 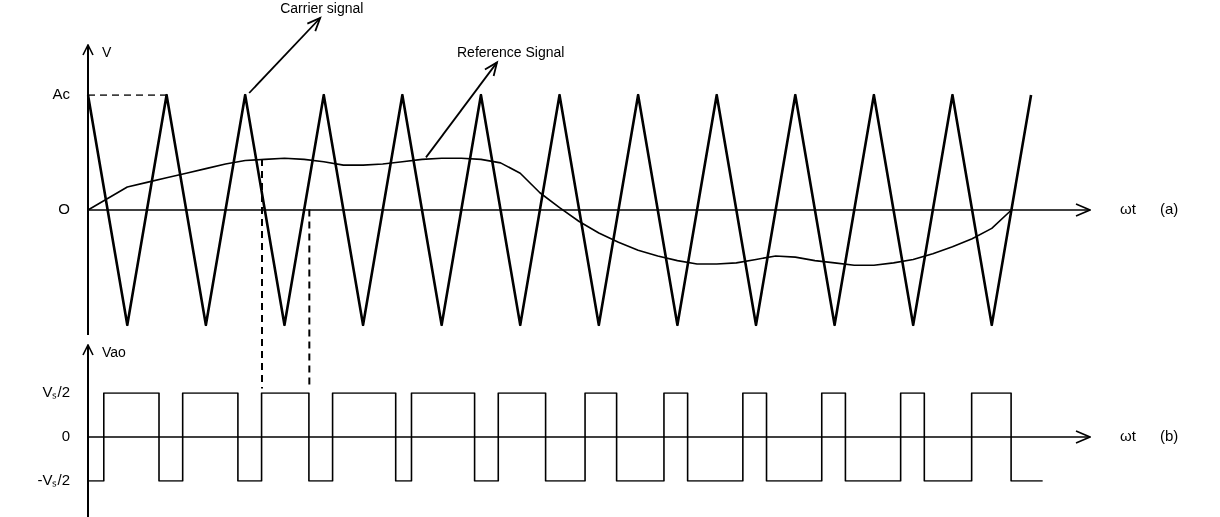 I want to click on y-axis-title: Vao, so click(x=114, y=351).